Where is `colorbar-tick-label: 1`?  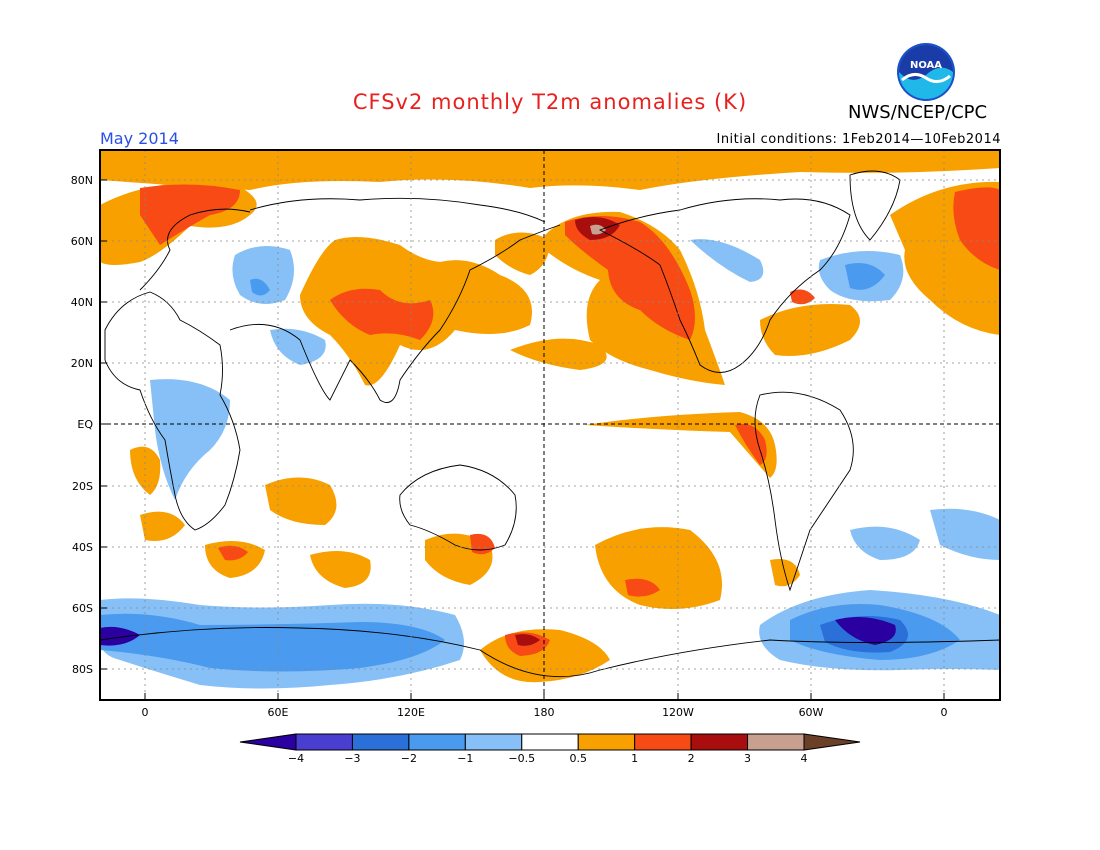
colorbar-tick-label: 1 is located at coordinates (634, 758).